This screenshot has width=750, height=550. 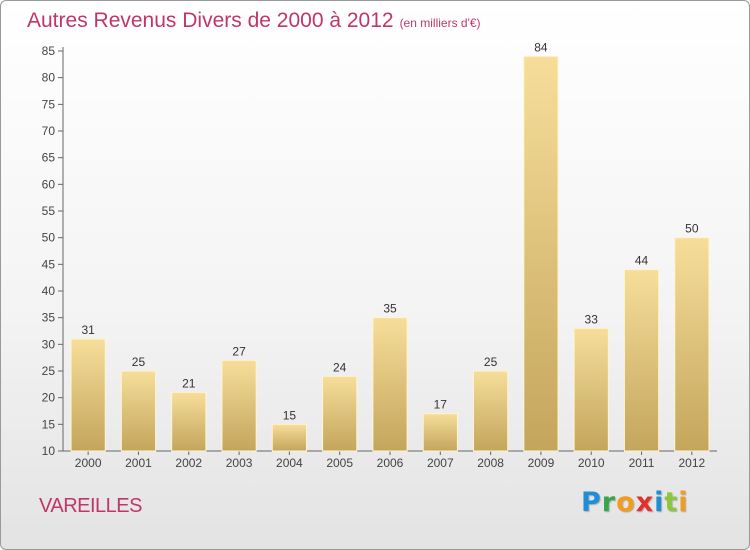 I want to click on y-tick-label: 10, so click(x=49, y=451).